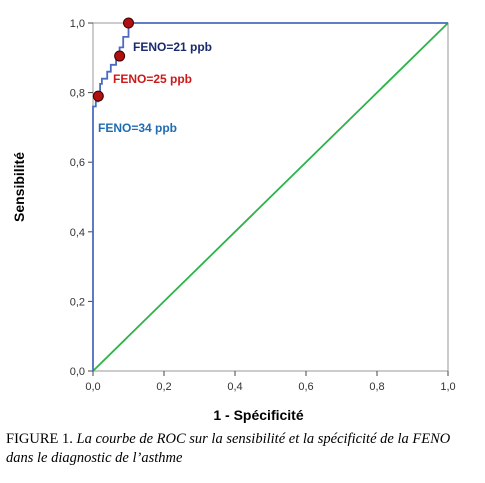 The image size is (485, 483). I want to click on caption-label: FIGURE 1., so click(39, 439).